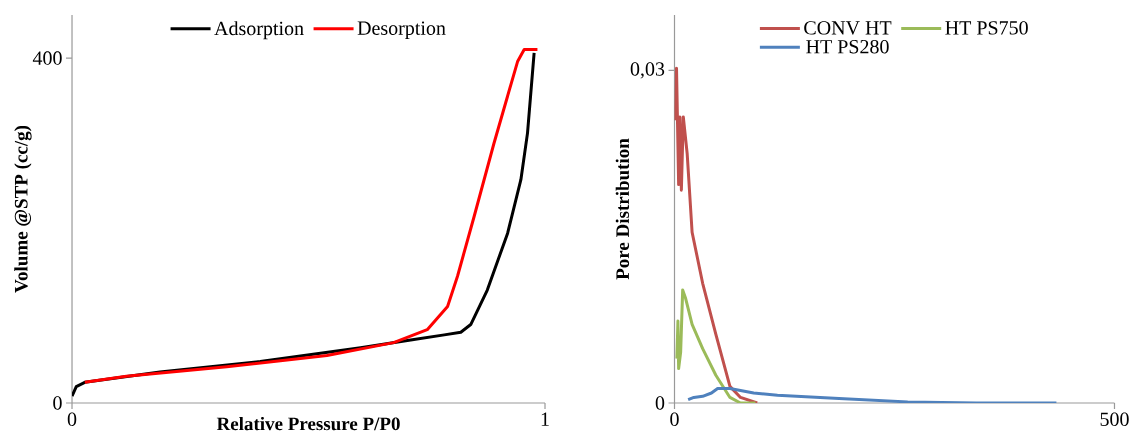 The height and width of the screenshot is (444, 1136). Describe the element at coordinates (545, 419) in the screenshot. I see `x-tick-label: 1` at that location.